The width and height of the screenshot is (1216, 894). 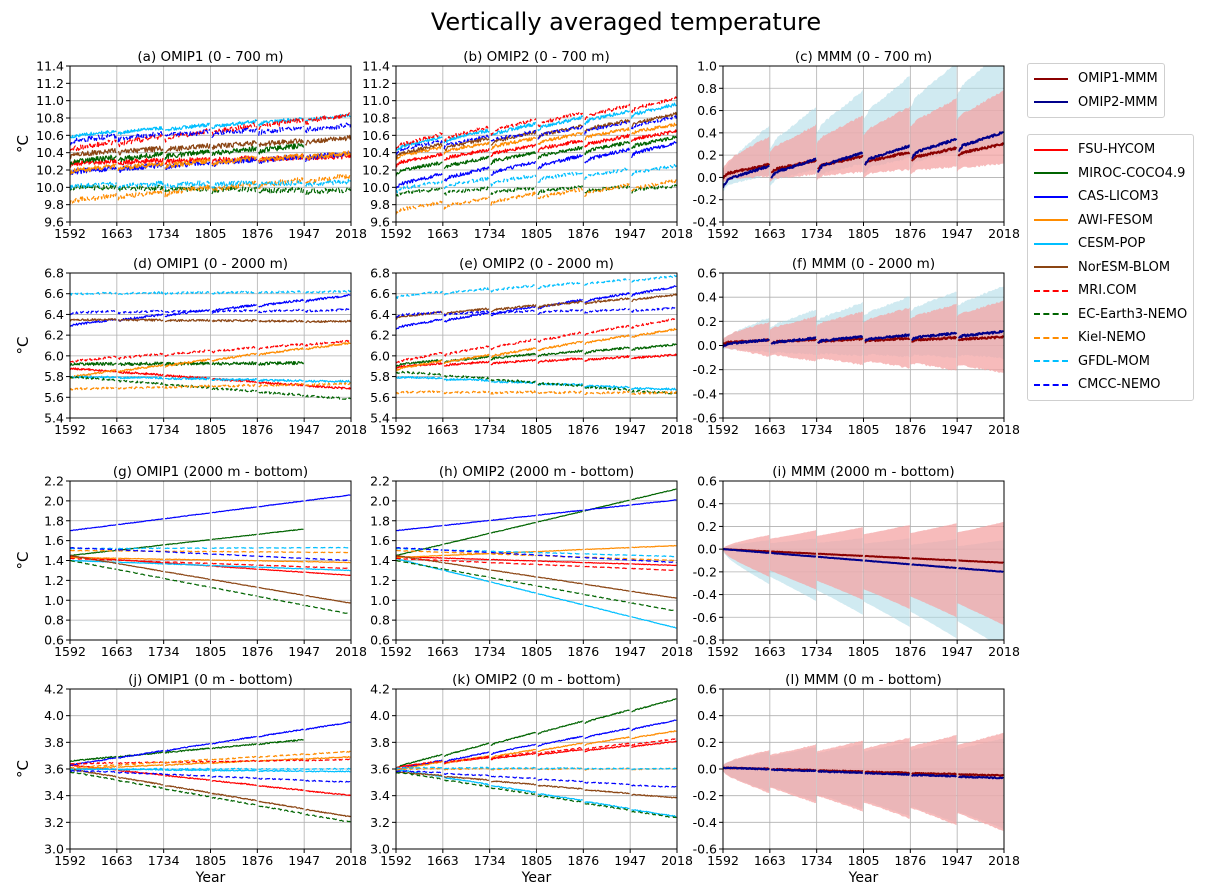 I want to click on y-tick-label: 4.0, so click(x=380, y=715).